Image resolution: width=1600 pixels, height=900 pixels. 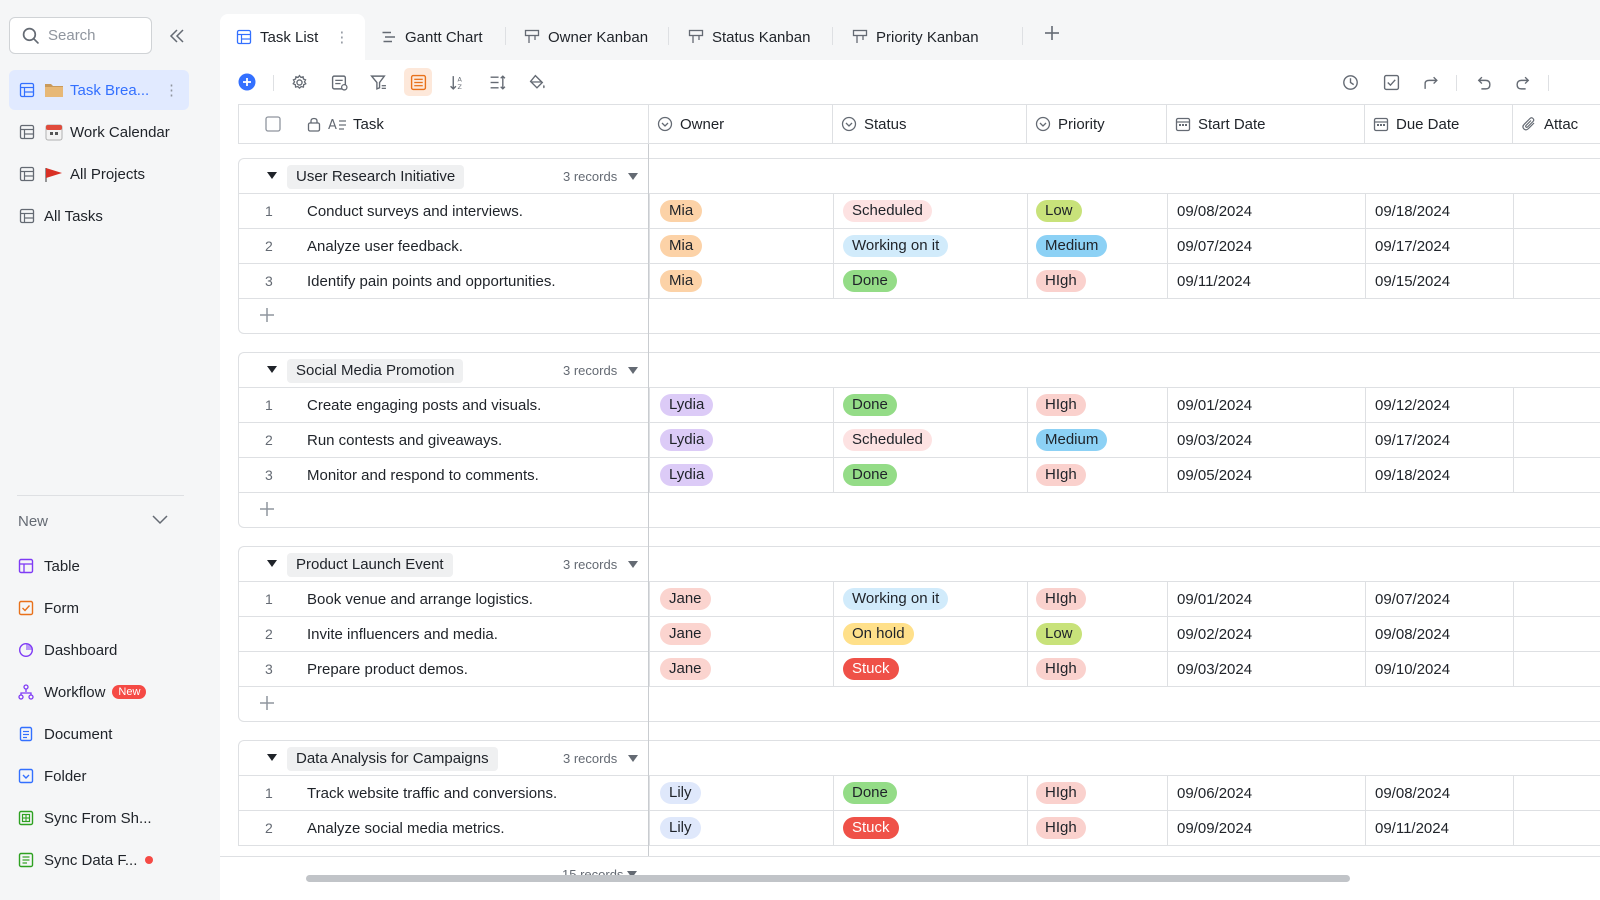 I want to click on tab-priority-kanban: Priority Kanban, so click(x=915, y=37).